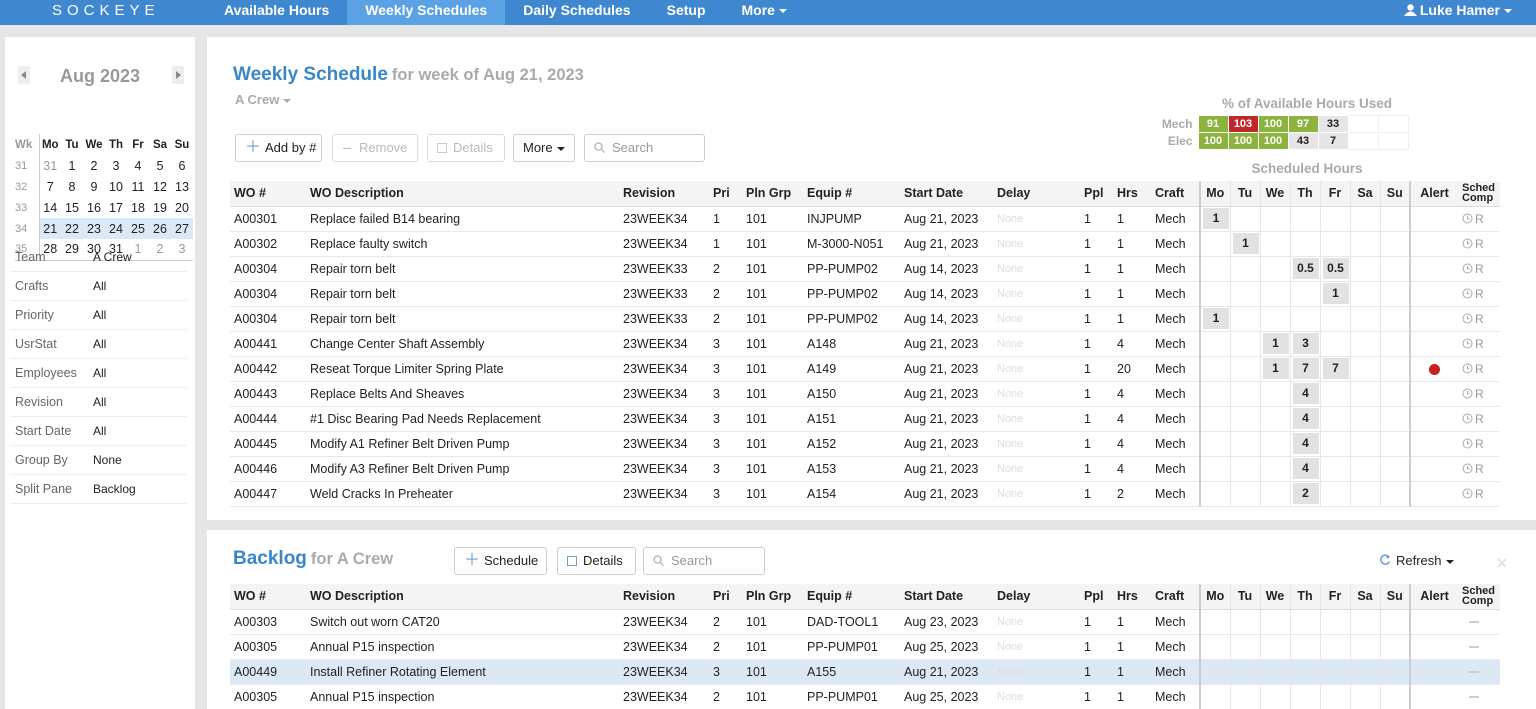 The height and width of the screenshot is (709, 1536). What do you see at coordinates (576, 12) in the screenshot?
I see `nav-item: Daily Schedules` at bounding box center [576, 12].